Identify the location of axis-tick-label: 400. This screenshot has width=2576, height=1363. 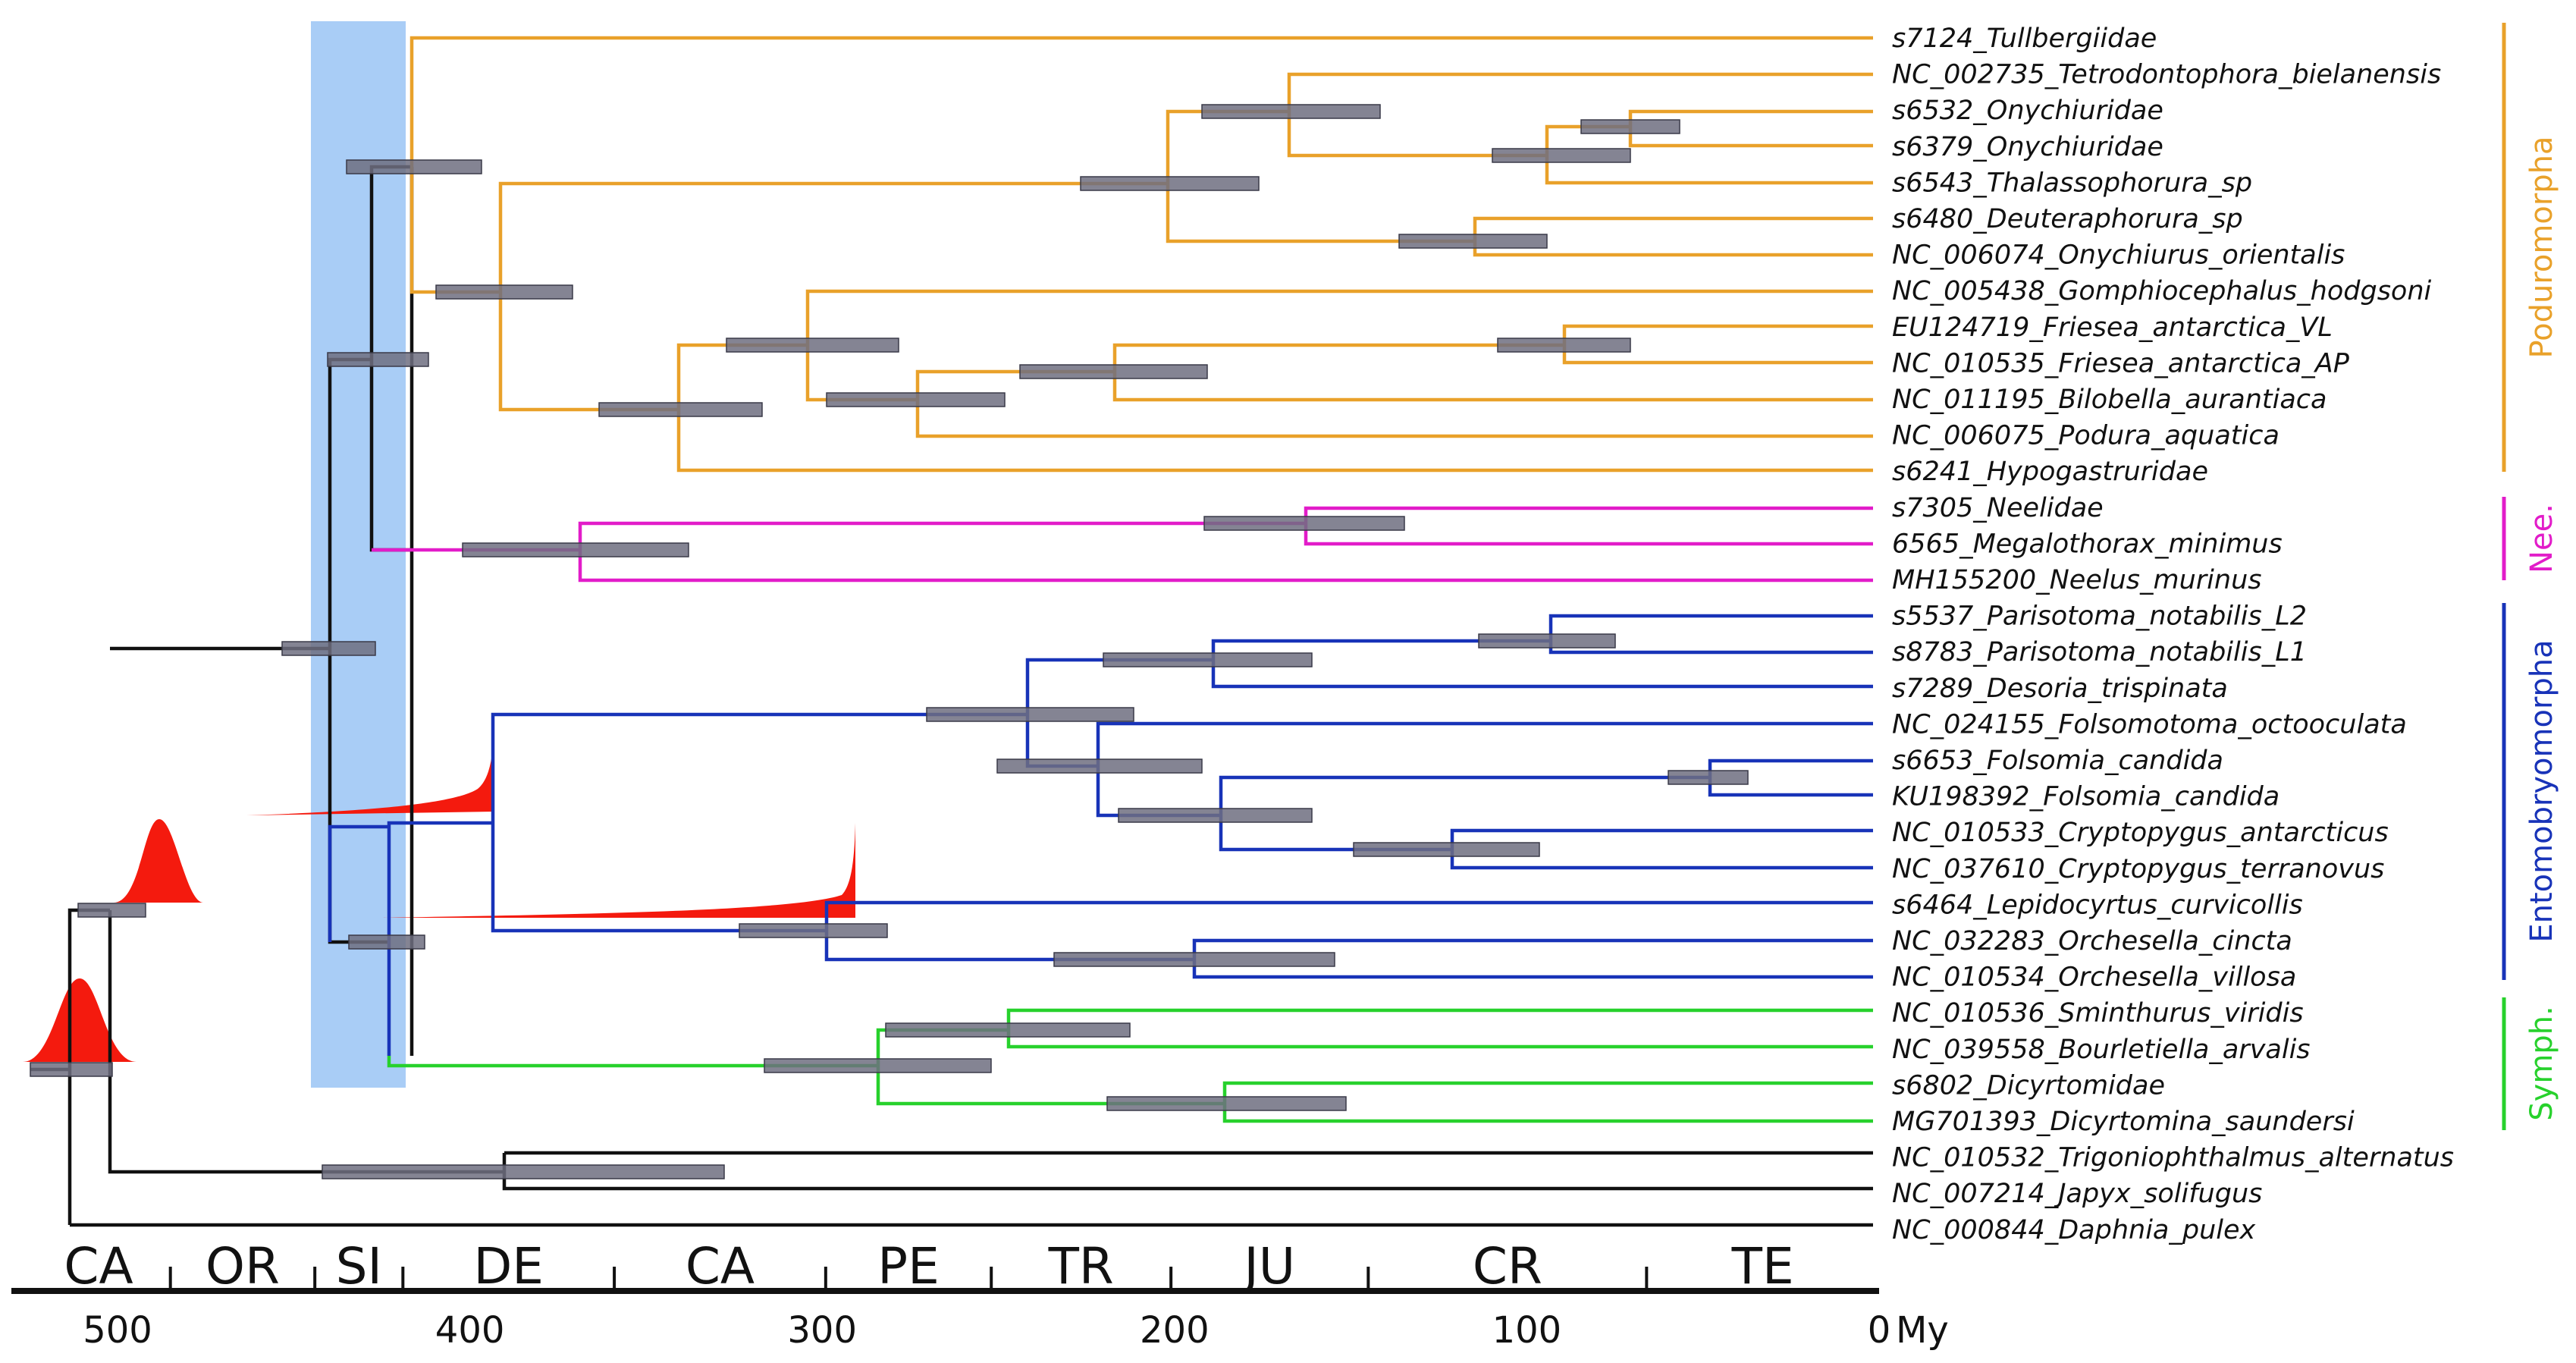
(470, 1330).